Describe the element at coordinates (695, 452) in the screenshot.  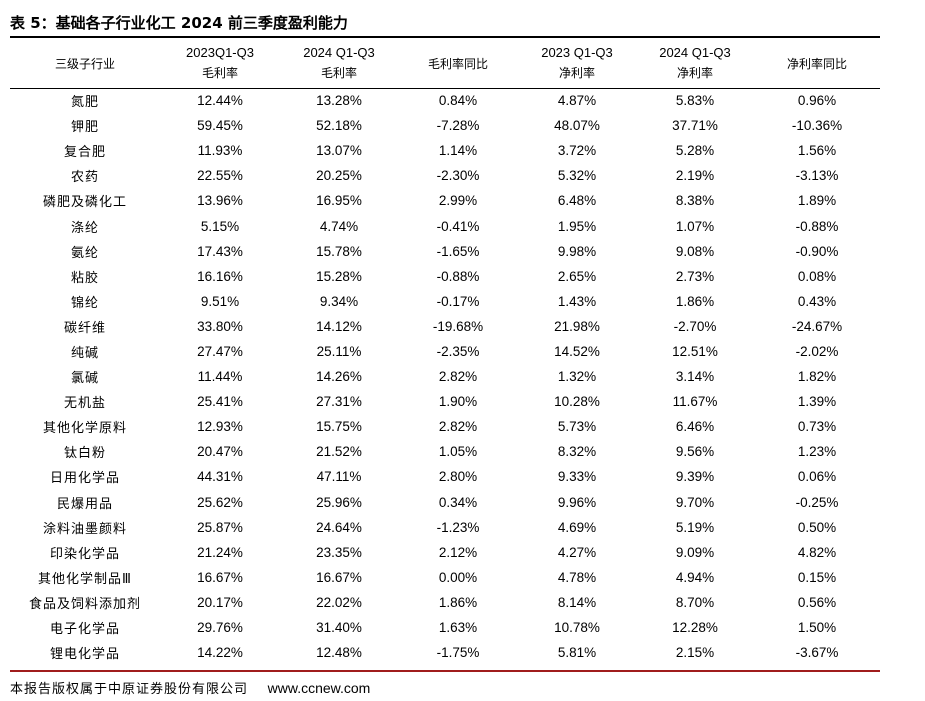
I see `table-cell: 9.56%` at that location.